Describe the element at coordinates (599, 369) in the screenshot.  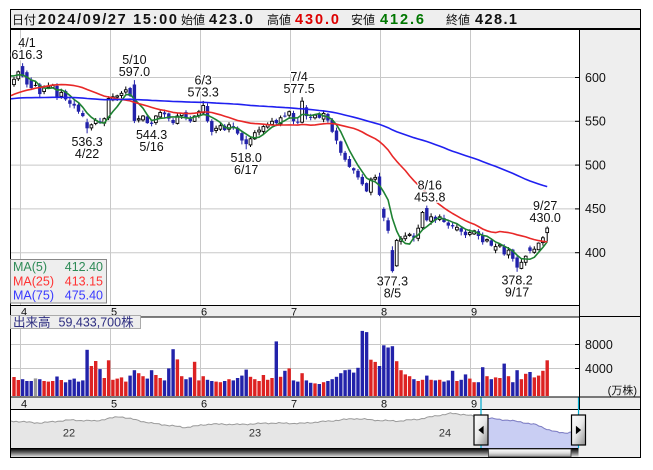
I see `svg-text: 4000` at that location.